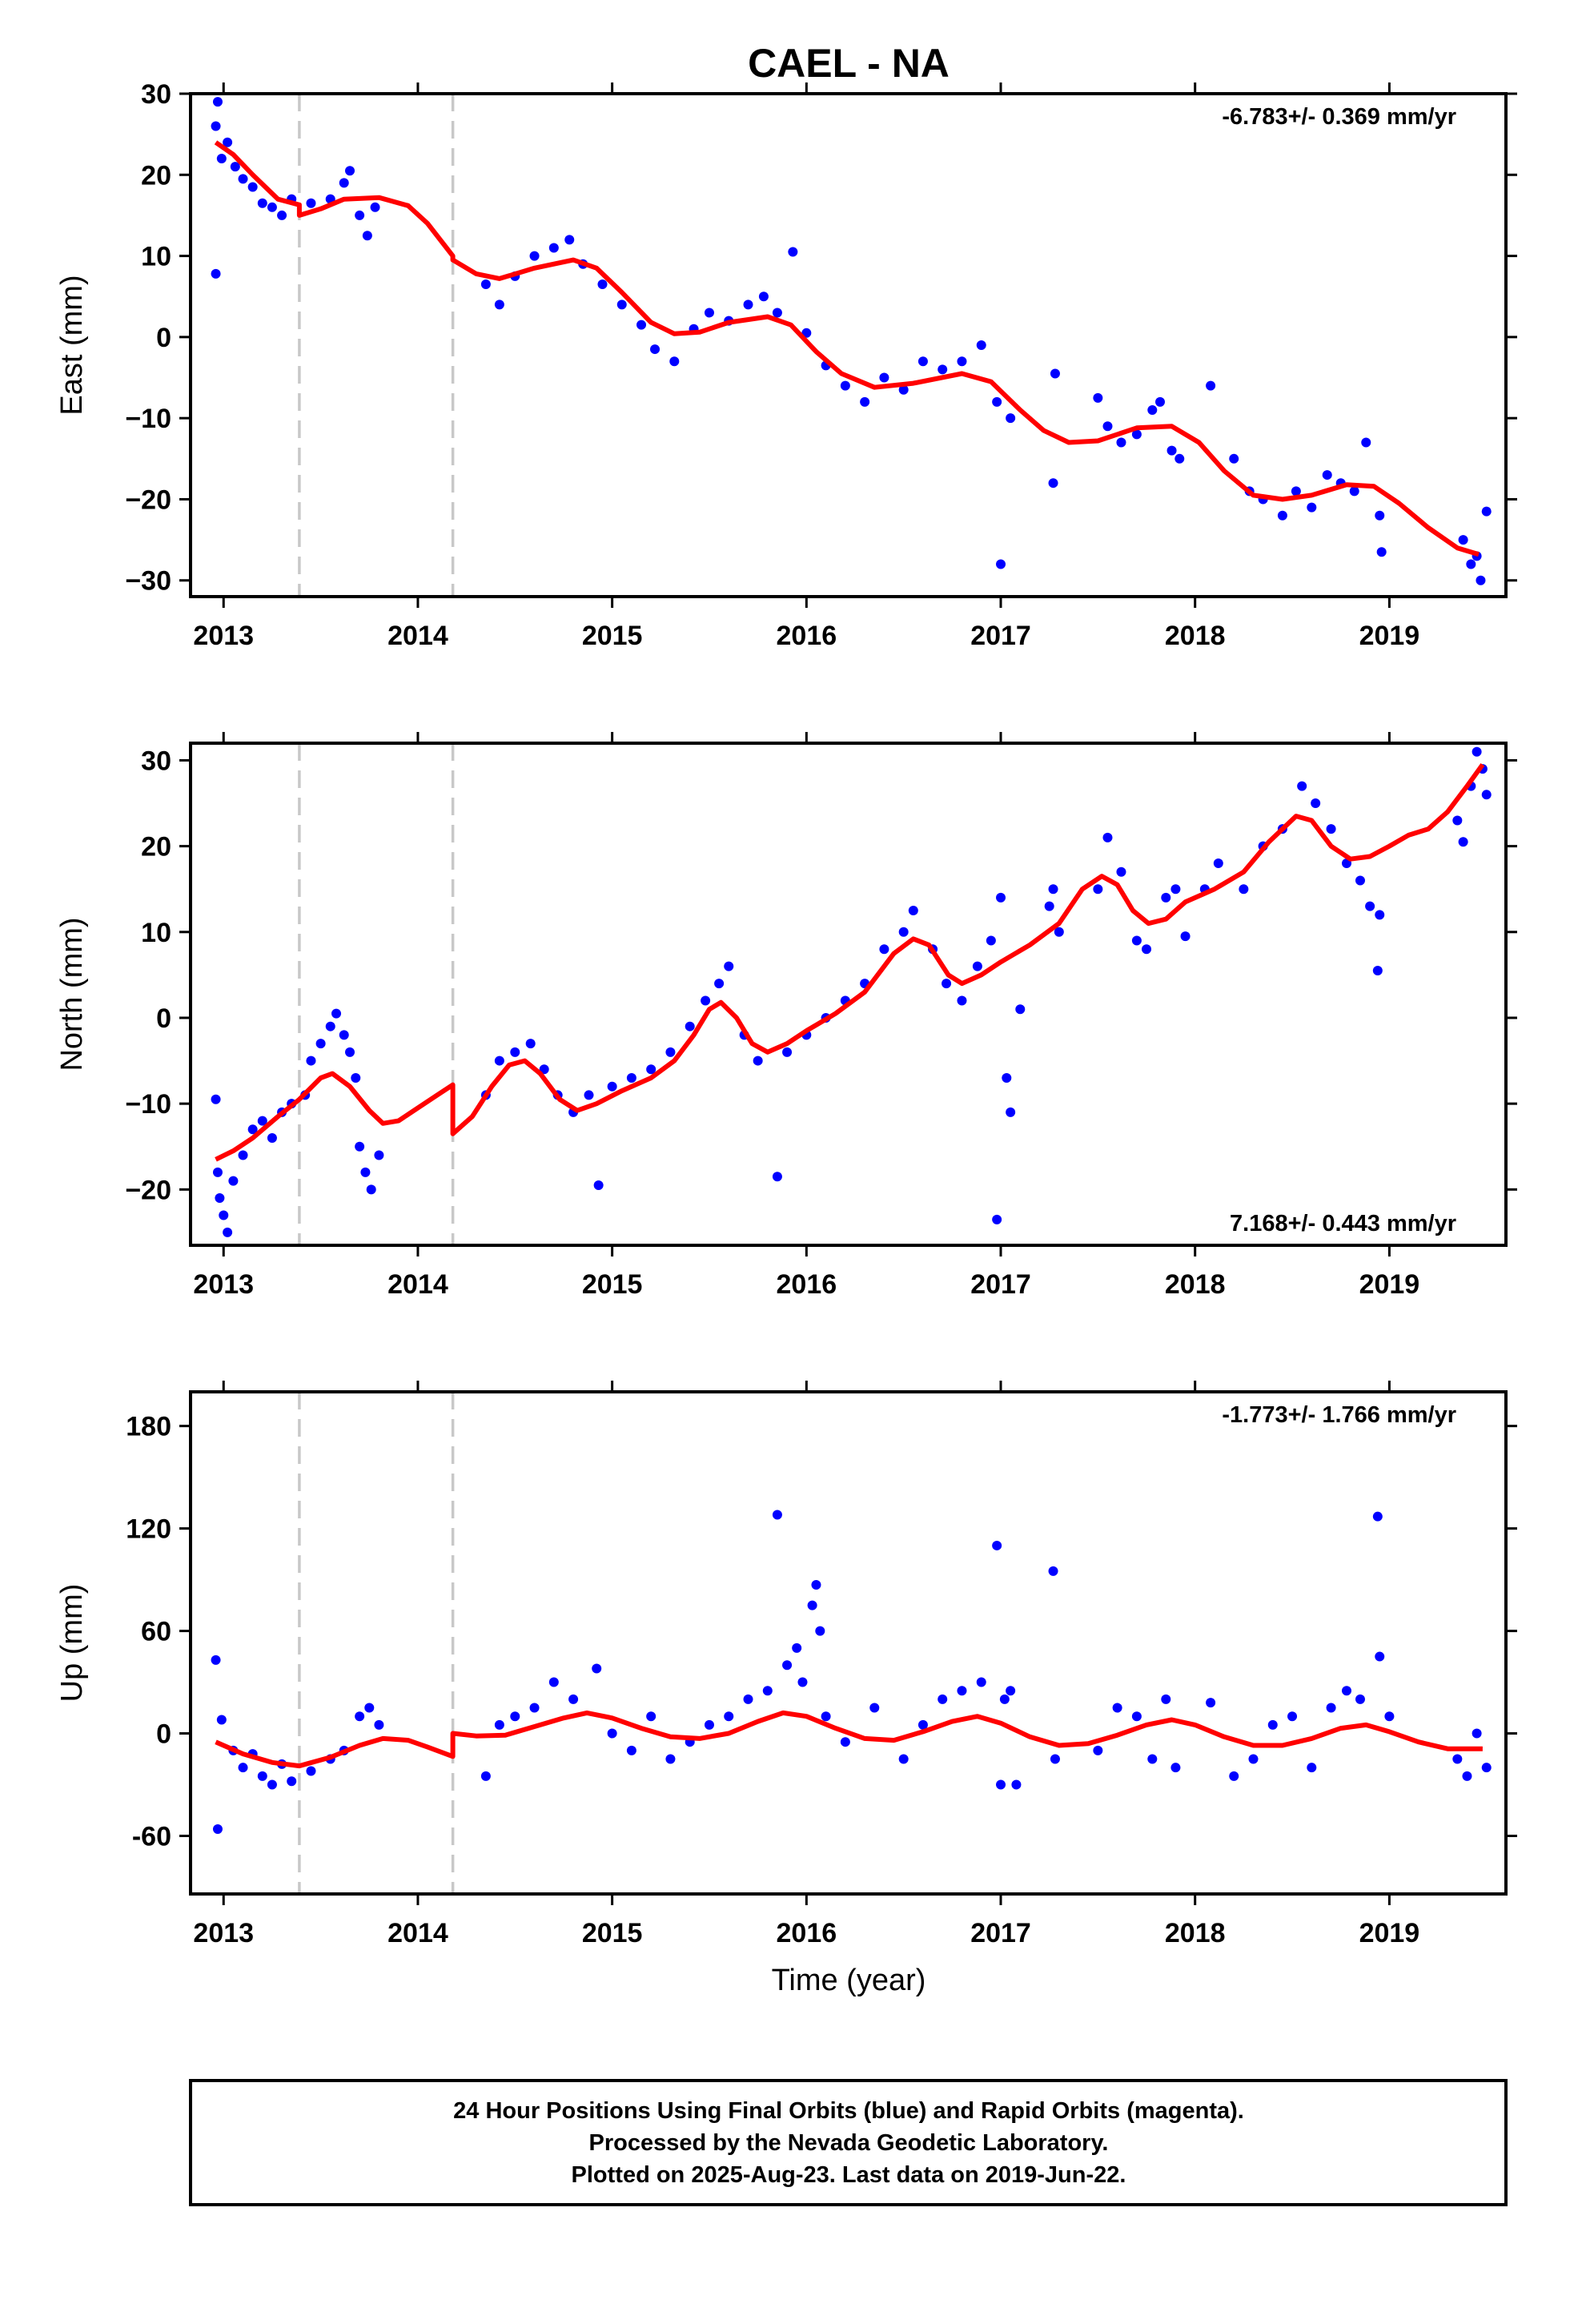 The width and height of the screenshot is (1582, 2324). What do you see at coordinates (807, 1284) in the screenshot?
I see `x-tick-label: 2016` at bounding box center [807, 1284].